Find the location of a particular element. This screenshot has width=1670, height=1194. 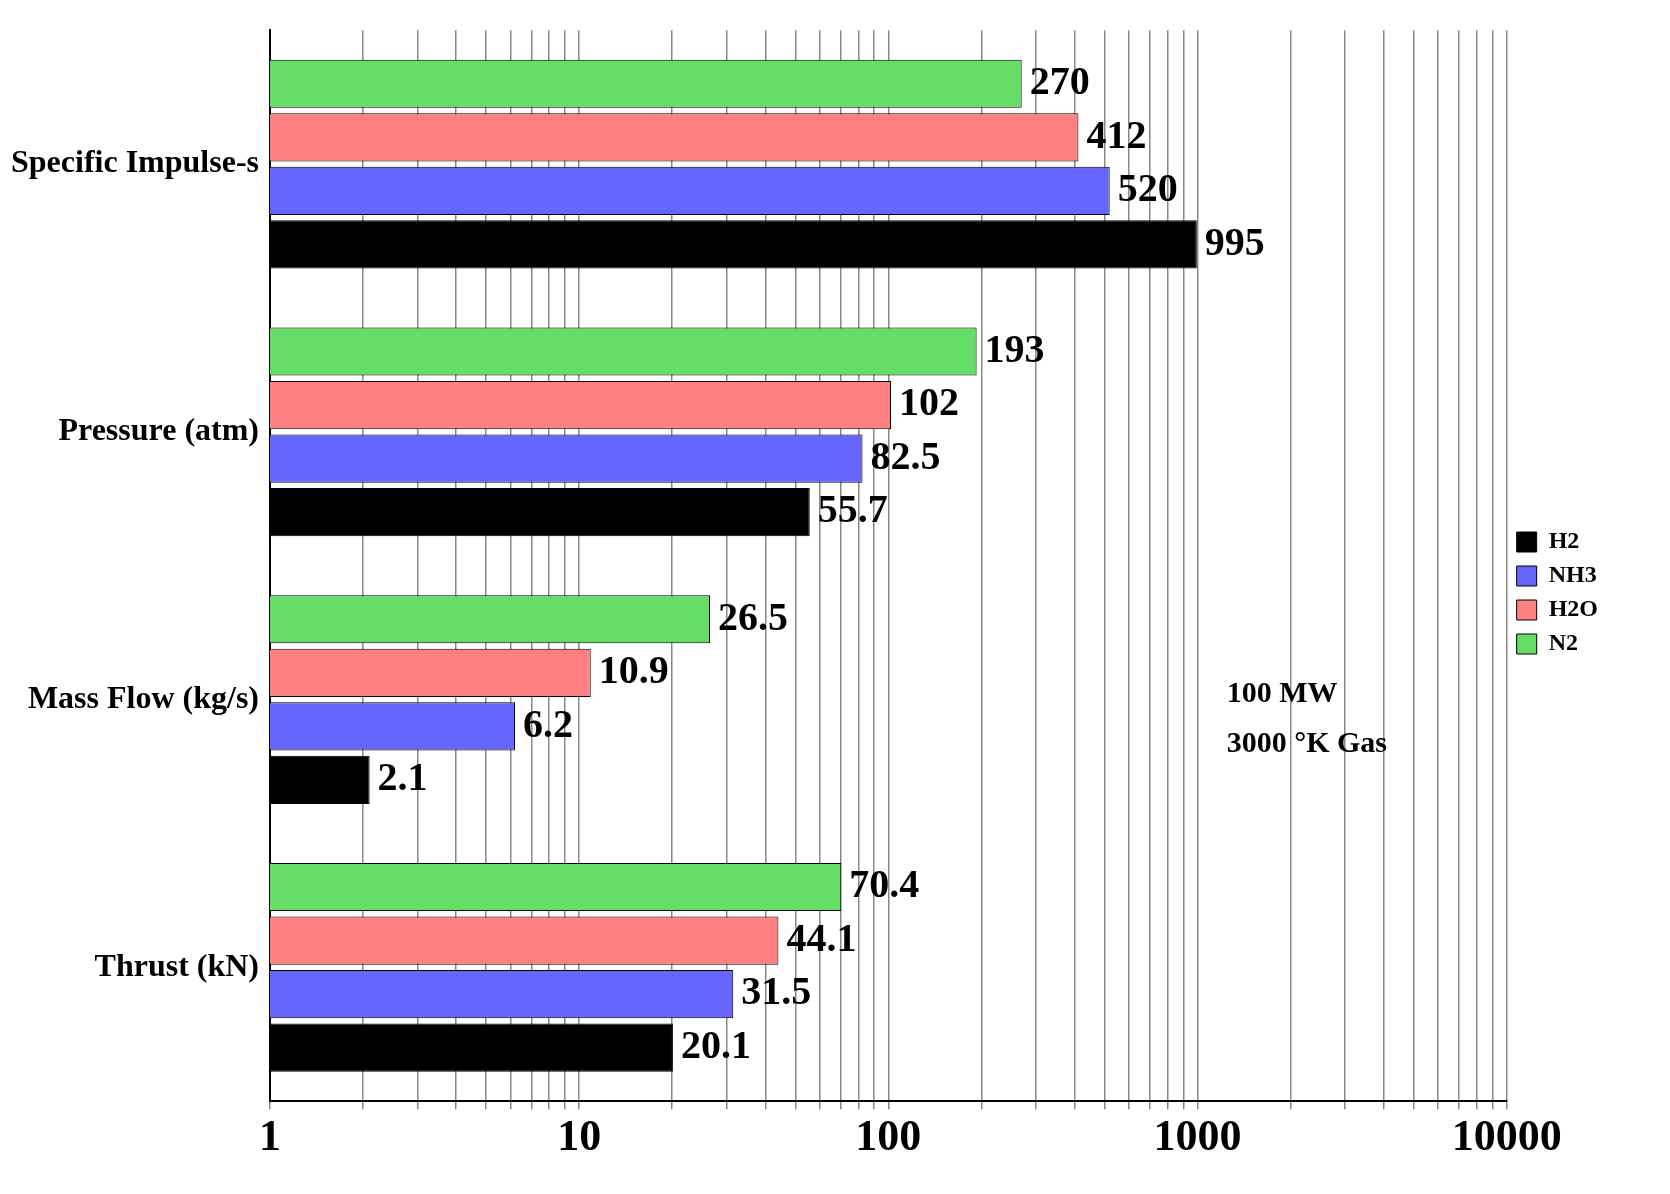

data-label: 26.5 is located at coordinates (753, 616).